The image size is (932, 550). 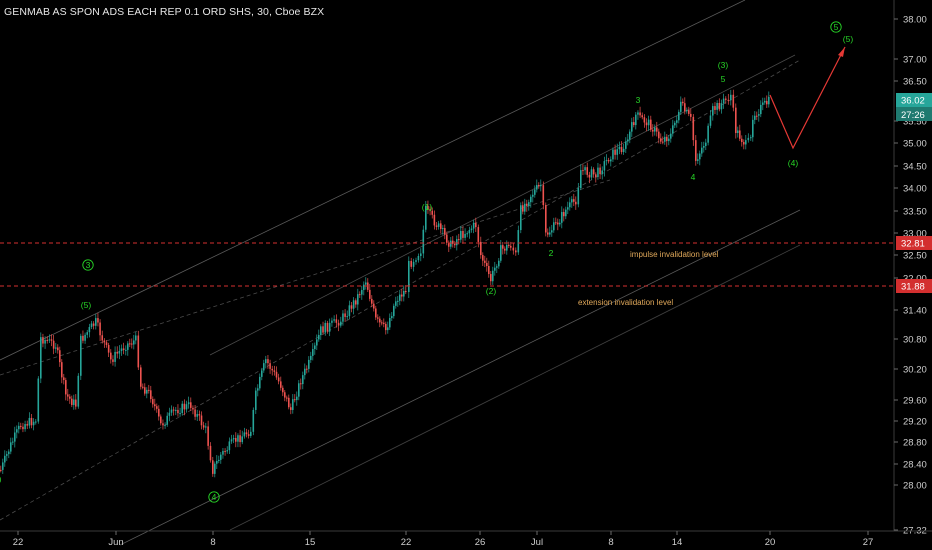 What do you see at coordinates (214, 497) in the screenshot?
I see `wave-label-circle` at bounding box center [214, 497].